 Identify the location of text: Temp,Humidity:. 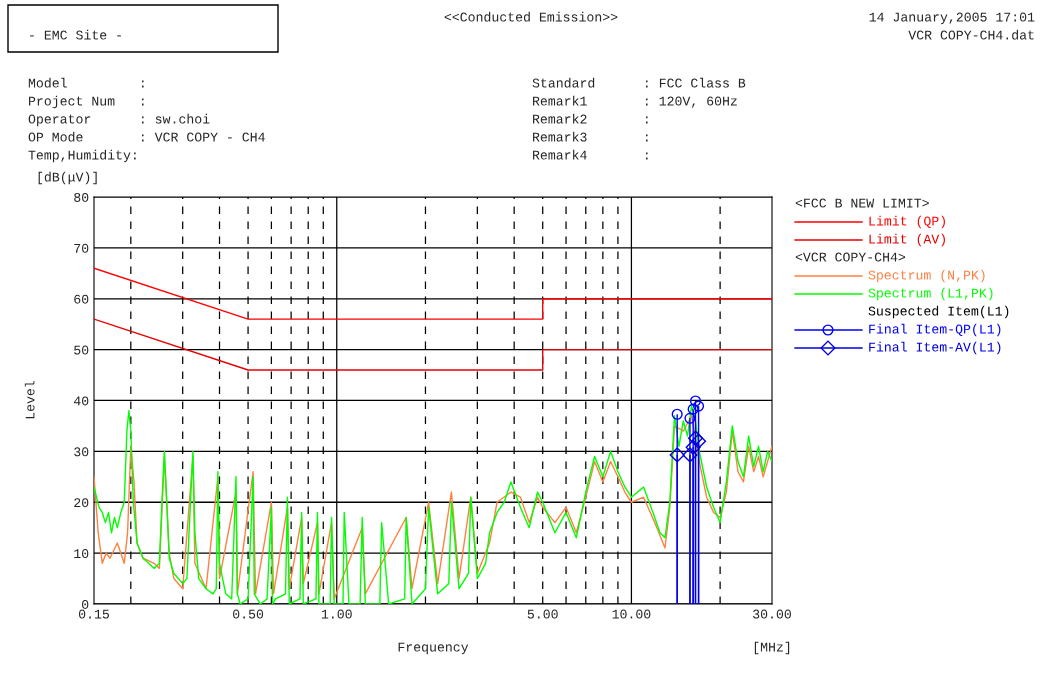
(82, 156).